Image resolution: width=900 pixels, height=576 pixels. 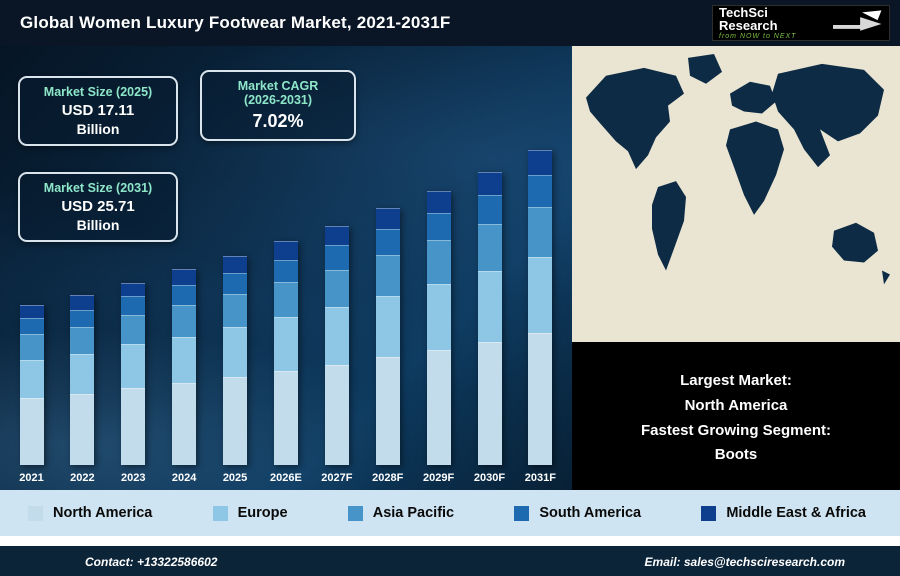 I want to click on legend-item: Asia Pacific, so click(x=401, y=513).